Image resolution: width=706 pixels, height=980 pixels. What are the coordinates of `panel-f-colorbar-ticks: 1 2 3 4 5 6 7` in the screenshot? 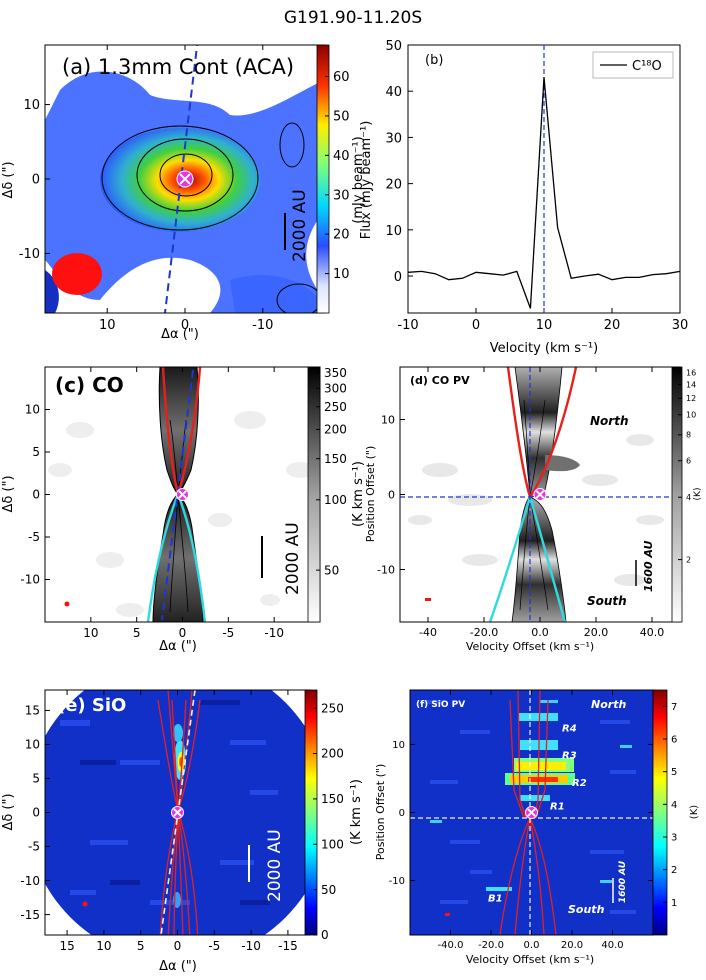 It's located at (670, 805).